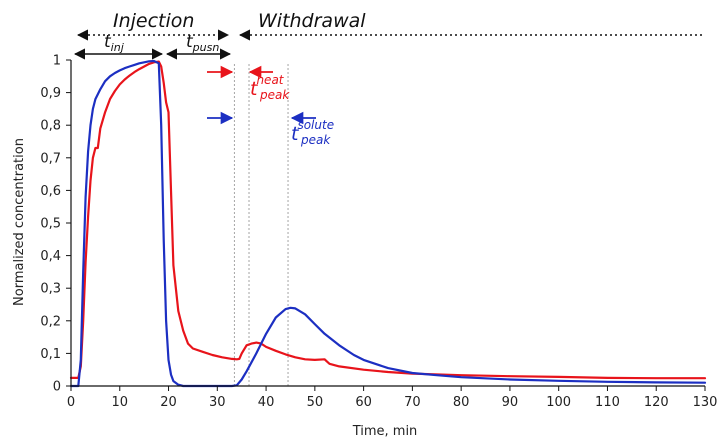  What do you see at coordinates (363, 402) in the screenshot?
I see `x-tick-label: 60` at bounding box center [363, 402].